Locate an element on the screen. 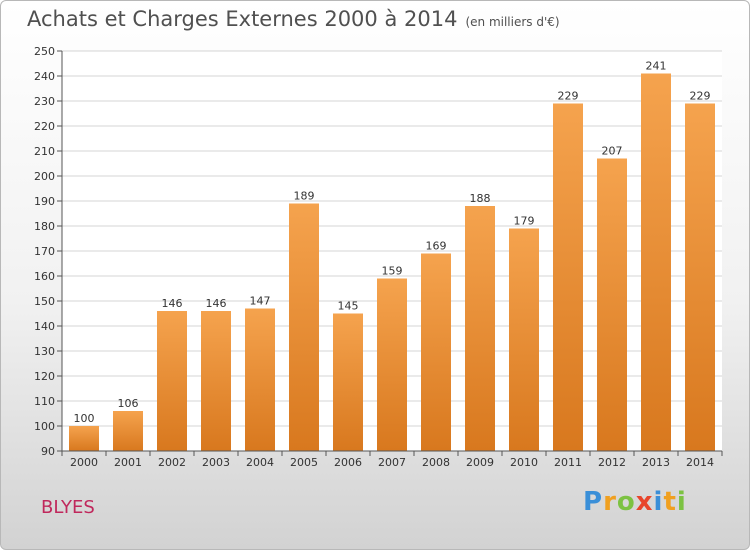 The height and width of the screenshot is (550, 750). x-tick-label-2006: 2006 is located at coordinates (348, 462).